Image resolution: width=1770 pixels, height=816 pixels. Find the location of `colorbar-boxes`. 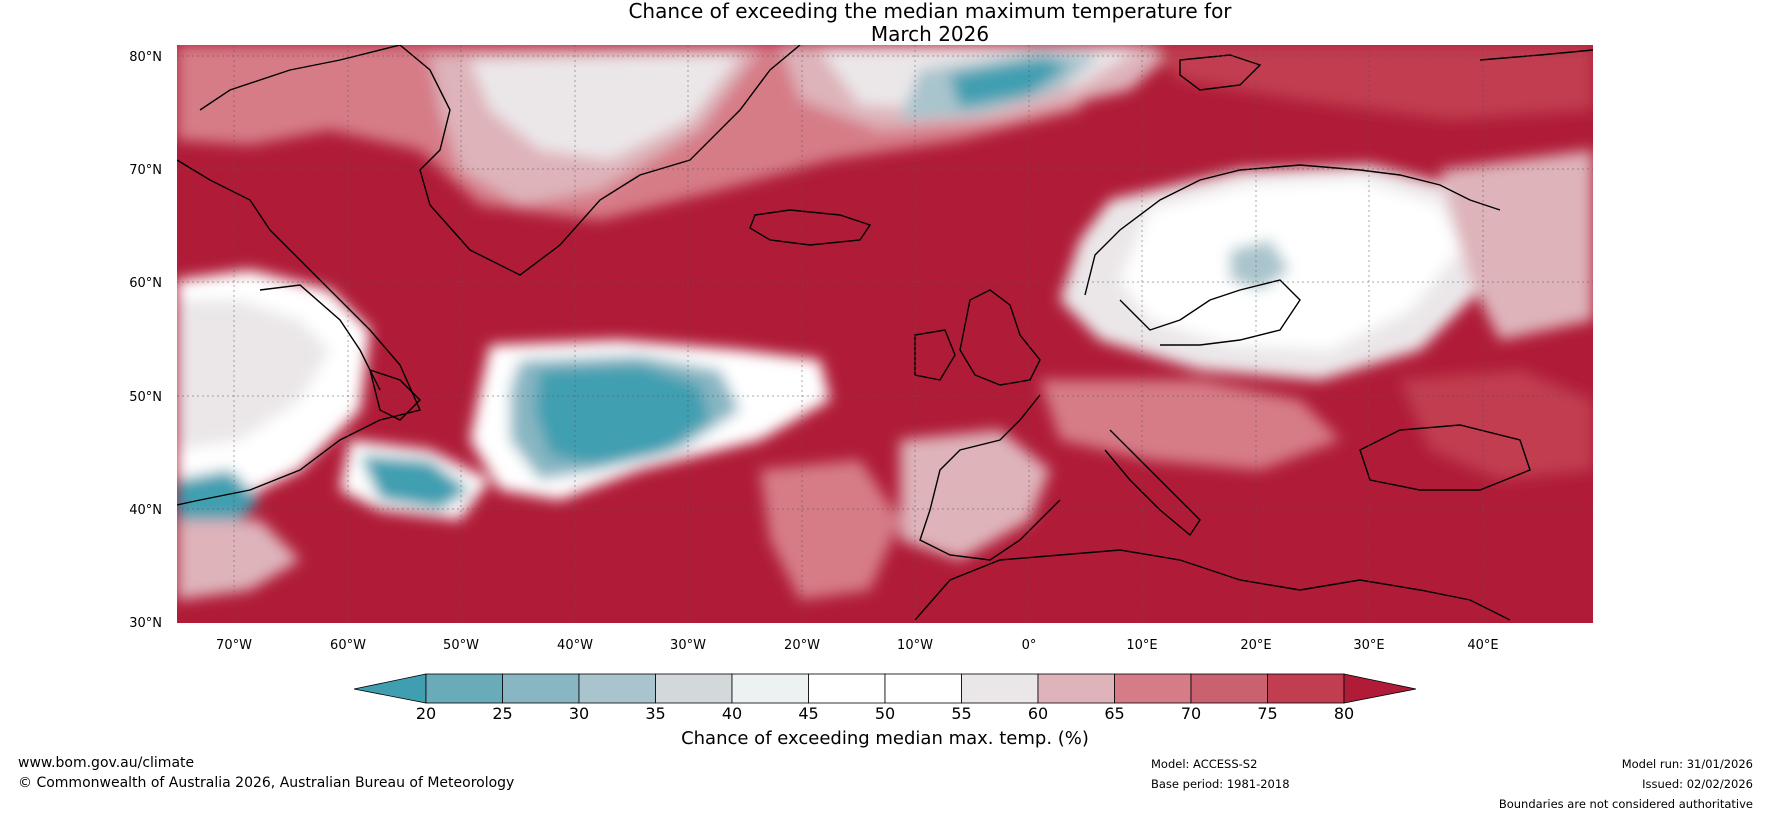

colorbar-boxes is located at coordinates (885, 688).